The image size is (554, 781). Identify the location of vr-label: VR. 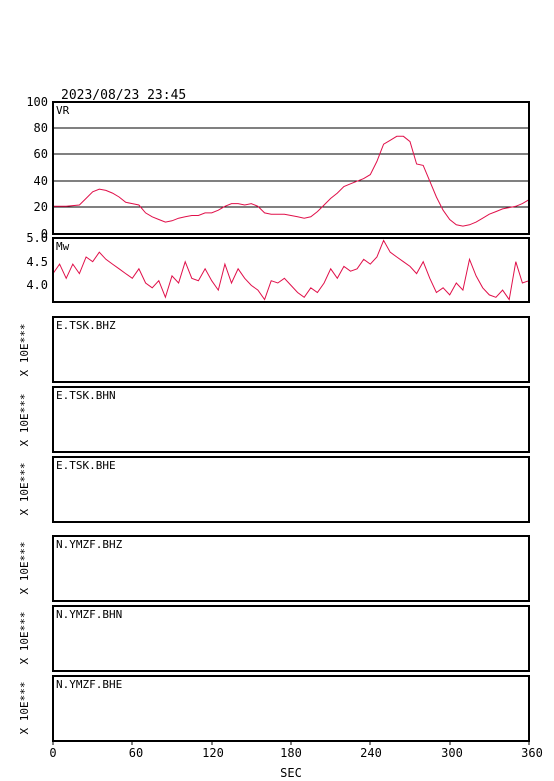
(63, 110).